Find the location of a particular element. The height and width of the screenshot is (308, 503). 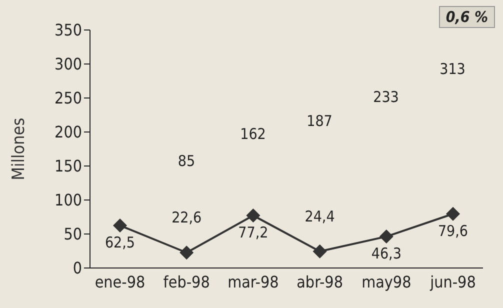

annotation: 162 is located at coordinates (253, 134).